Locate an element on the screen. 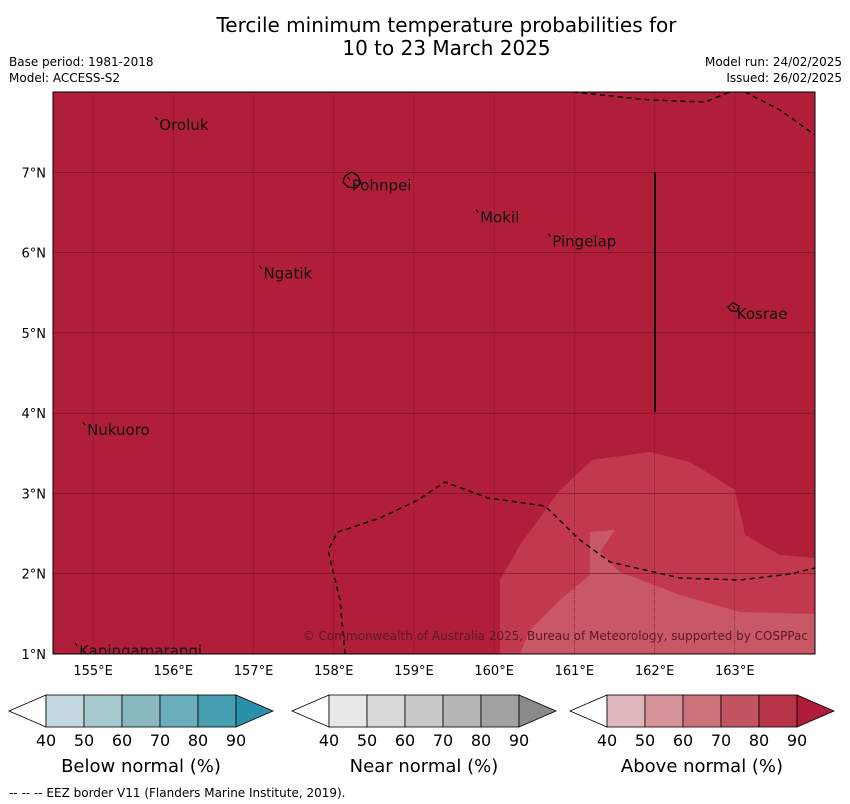 The width and height of the screenshot is (850, 804). island-label: Pohnpei is located at coordinates (382, 185).